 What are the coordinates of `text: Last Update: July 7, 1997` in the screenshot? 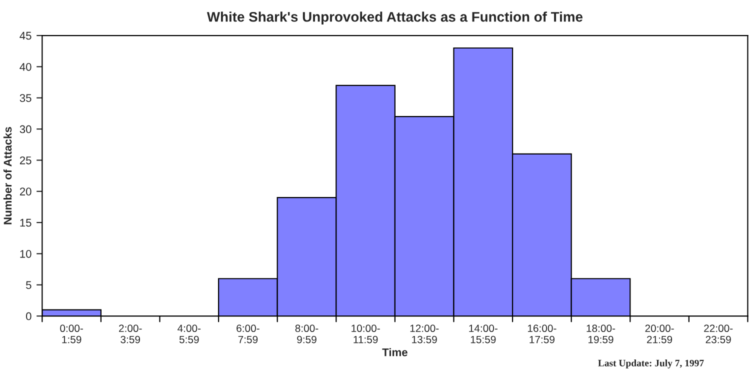 It's located at (651, 364).